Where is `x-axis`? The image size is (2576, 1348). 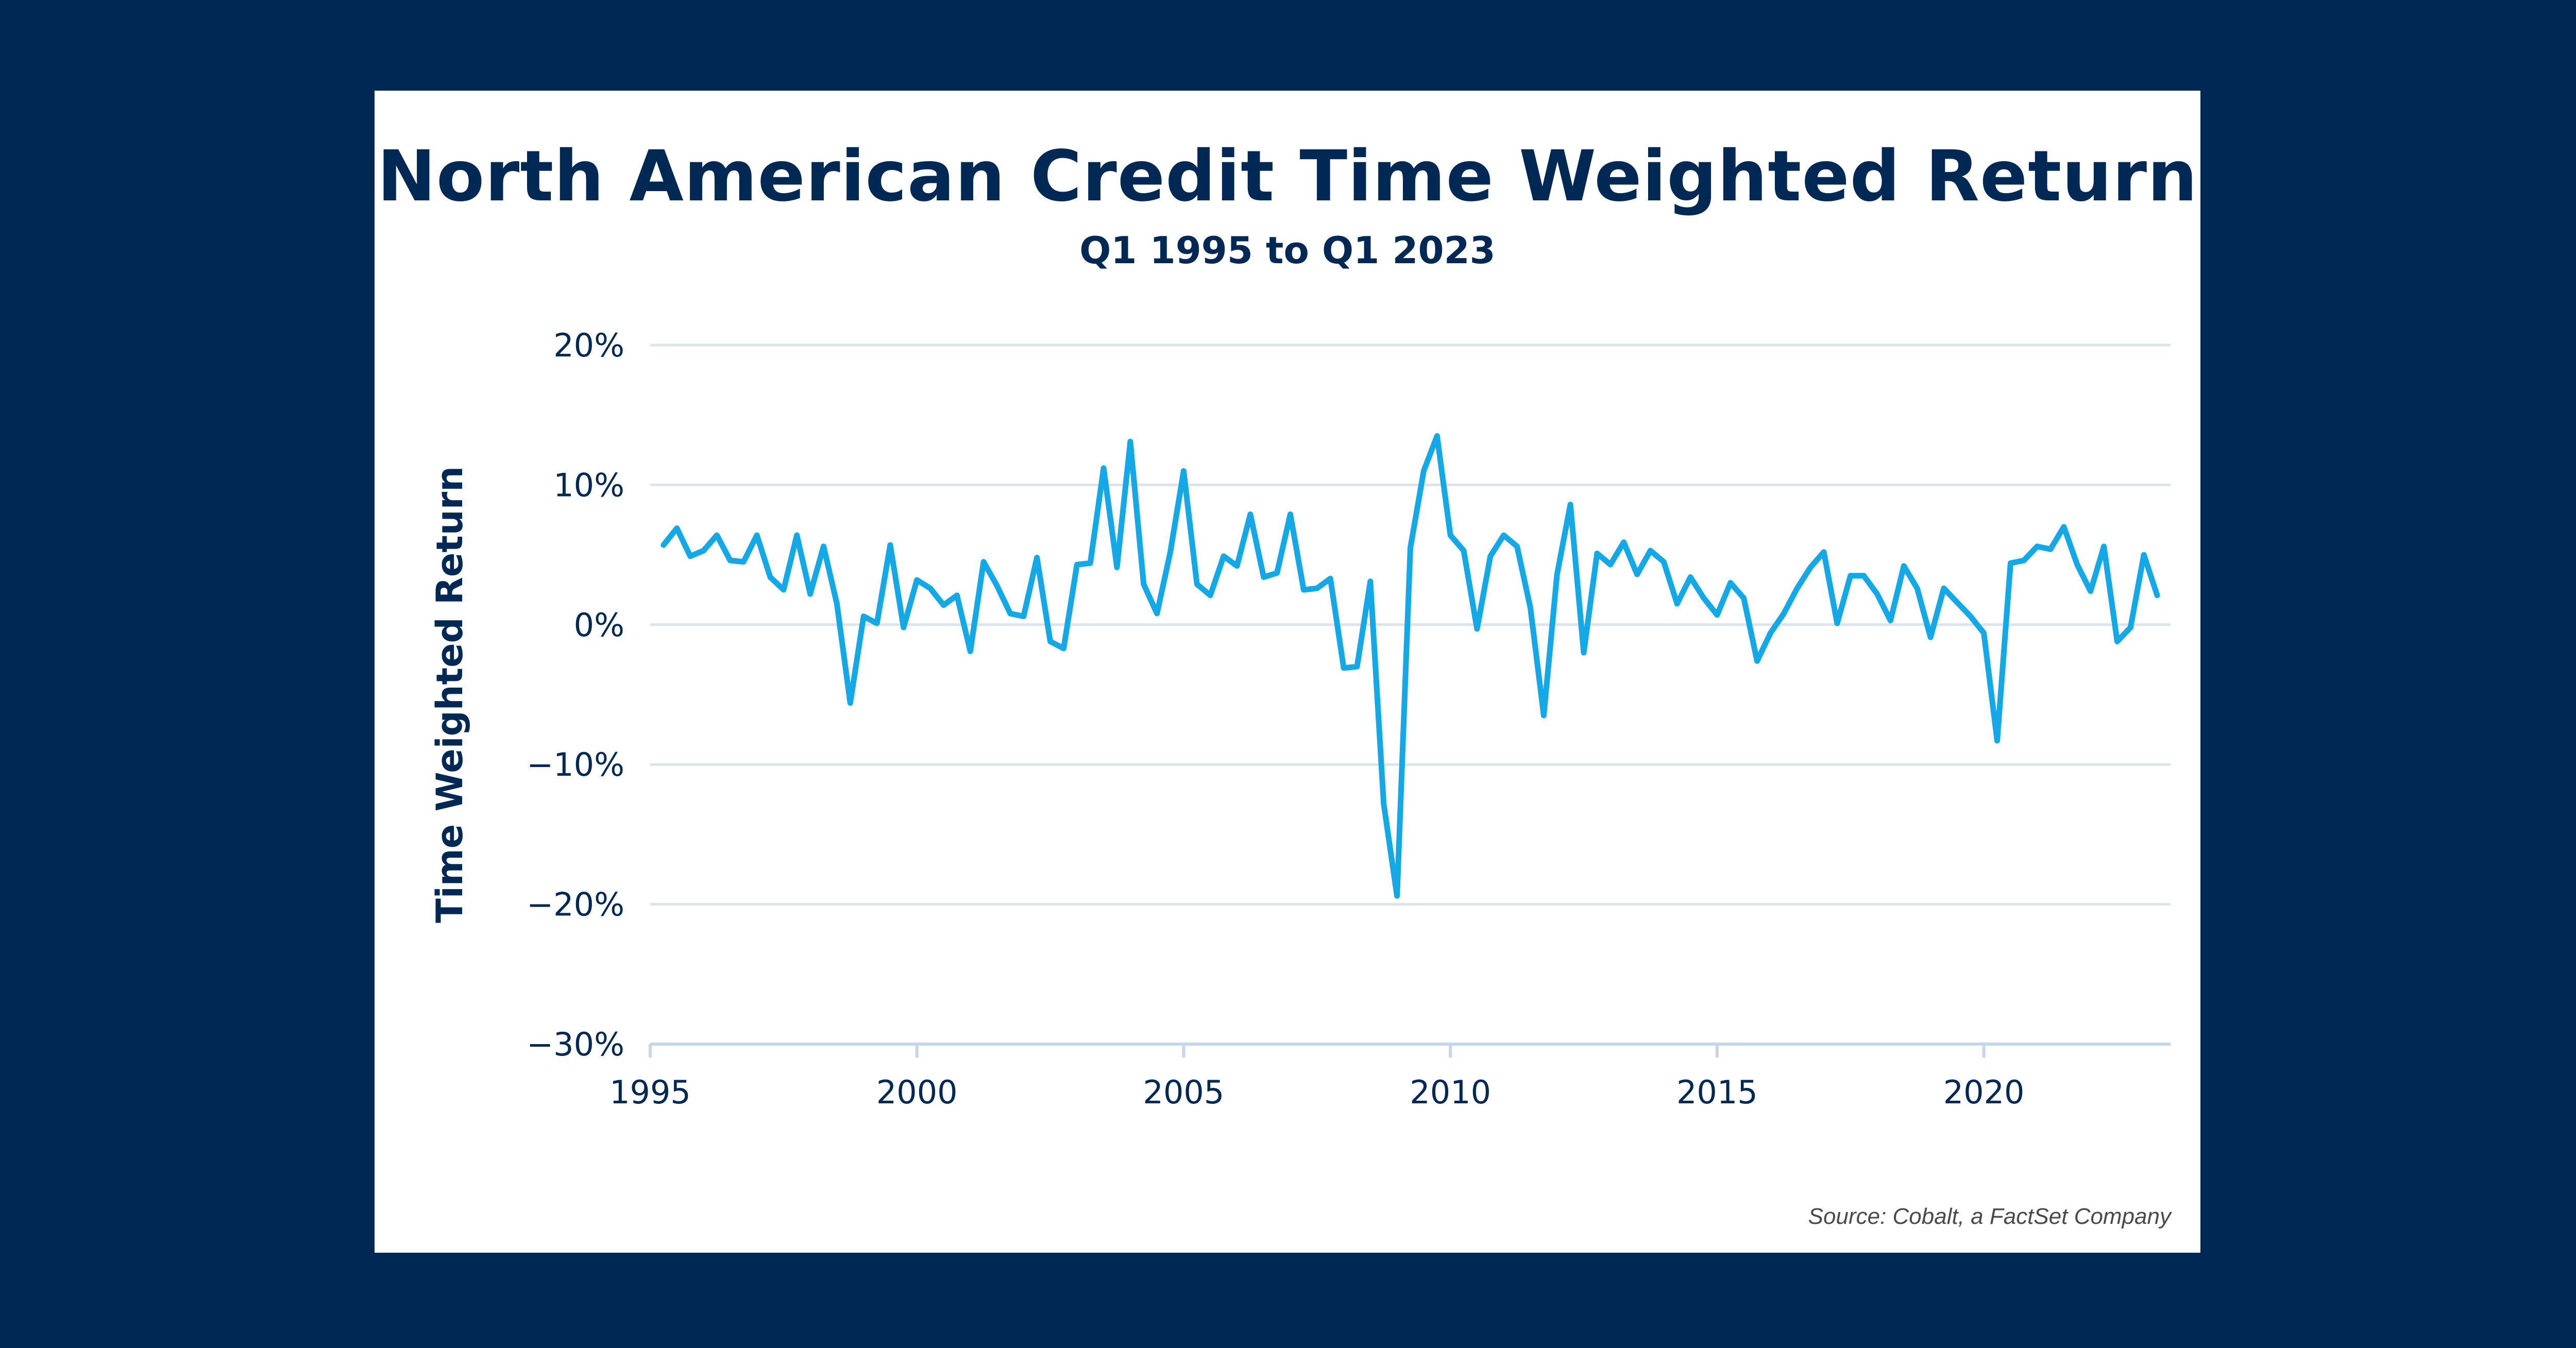
x-axis is located at coordinates (1410, 1050).